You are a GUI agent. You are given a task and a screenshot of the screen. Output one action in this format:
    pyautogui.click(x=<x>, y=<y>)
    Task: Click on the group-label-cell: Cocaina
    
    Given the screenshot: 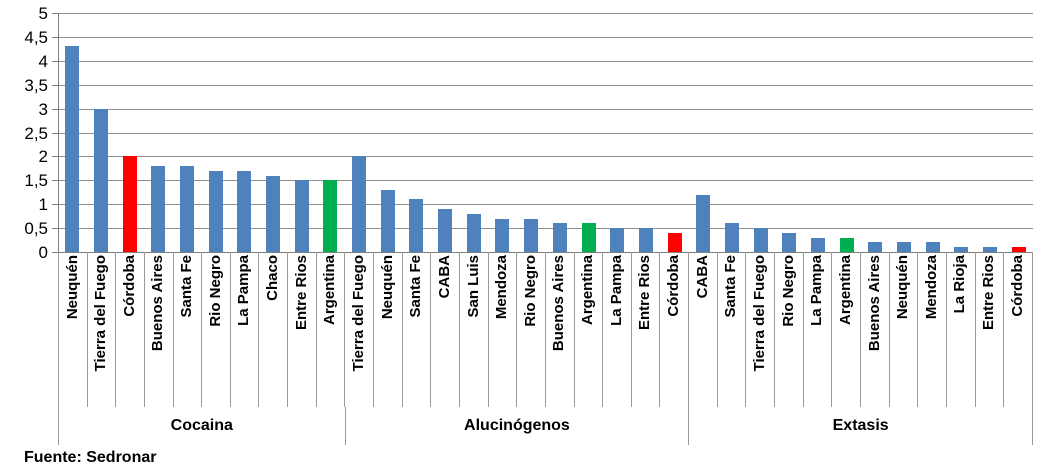 What is the action you would take?
    pyautogui.click(x=202, y=426)
    